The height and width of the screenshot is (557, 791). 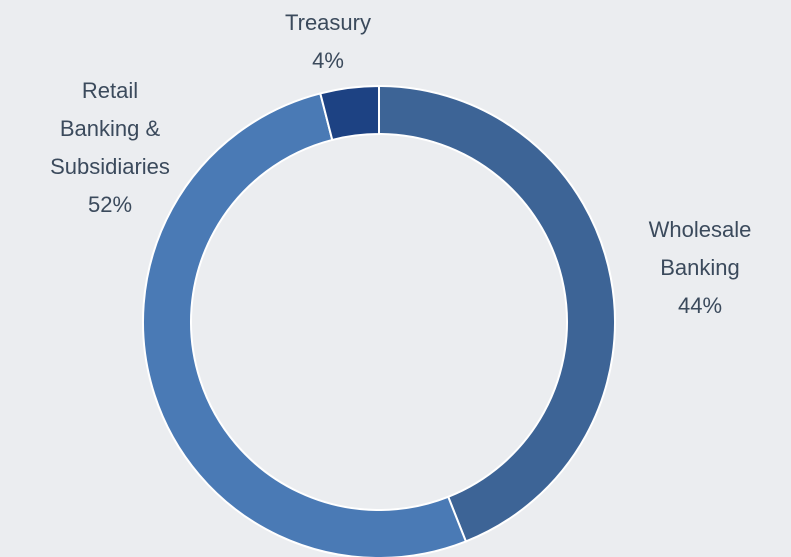 I want to click on donut-segment, so click(x=349, y=113).